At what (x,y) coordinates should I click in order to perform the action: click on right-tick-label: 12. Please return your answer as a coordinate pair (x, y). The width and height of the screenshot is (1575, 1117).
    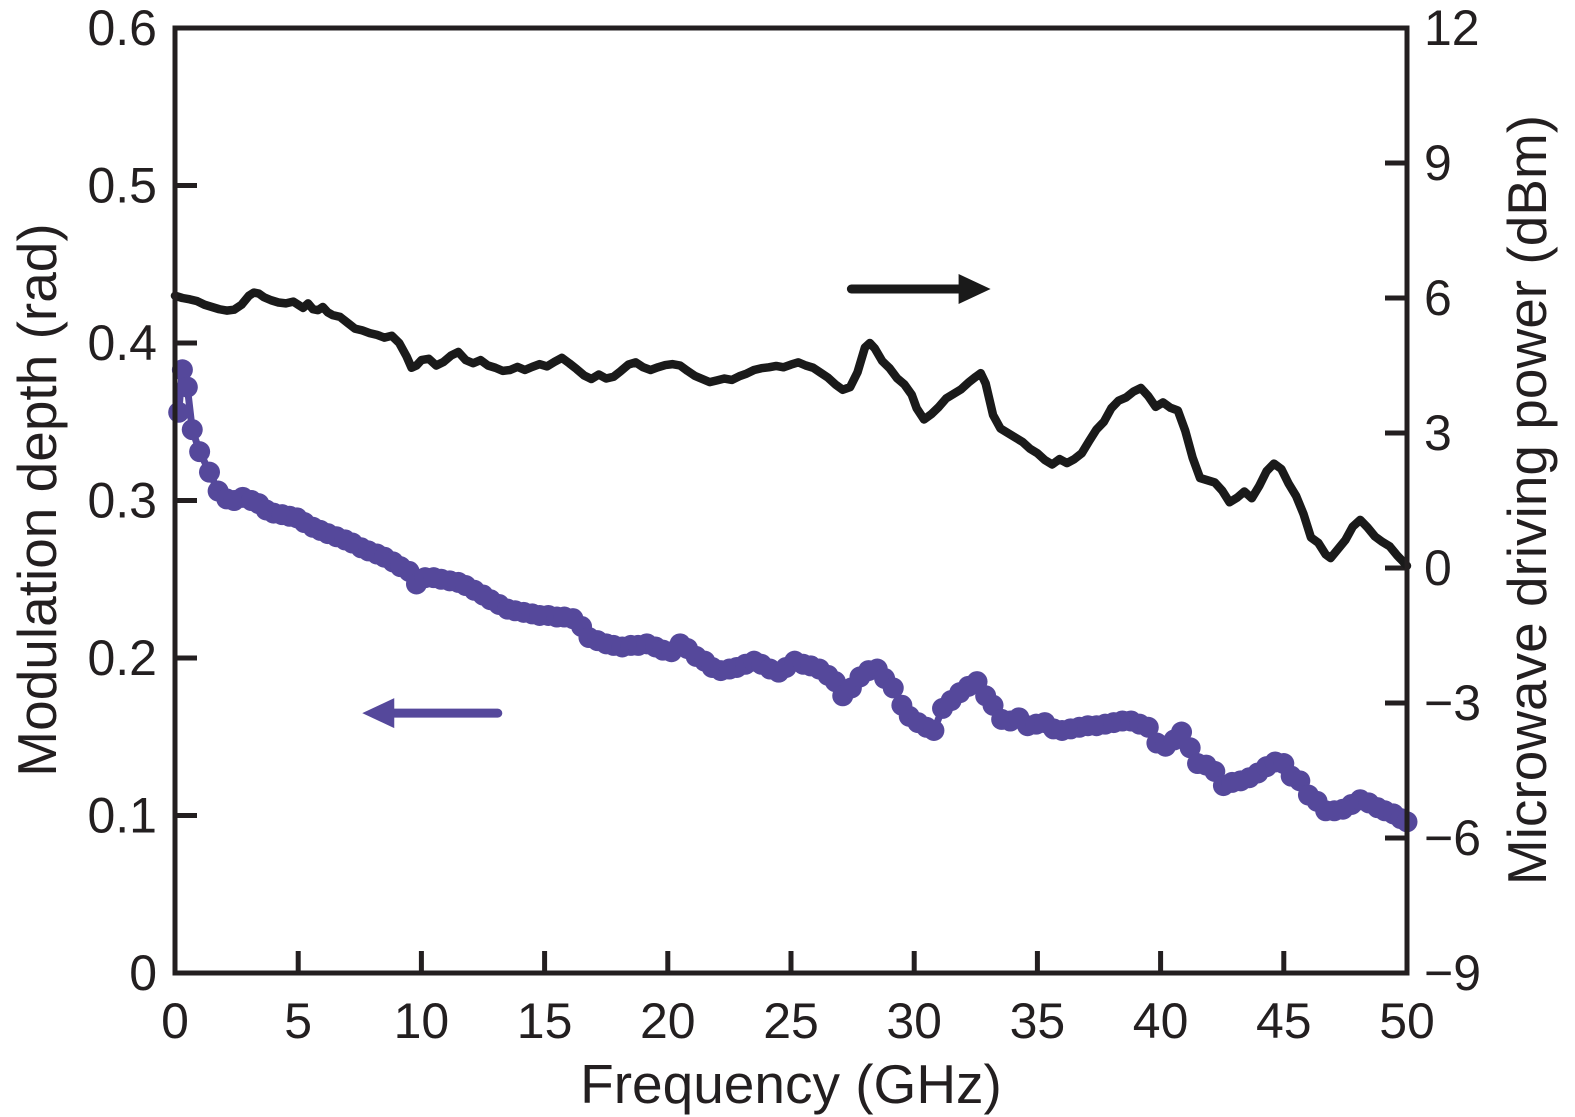
    Looking at the image, I should click on (1452, 28).